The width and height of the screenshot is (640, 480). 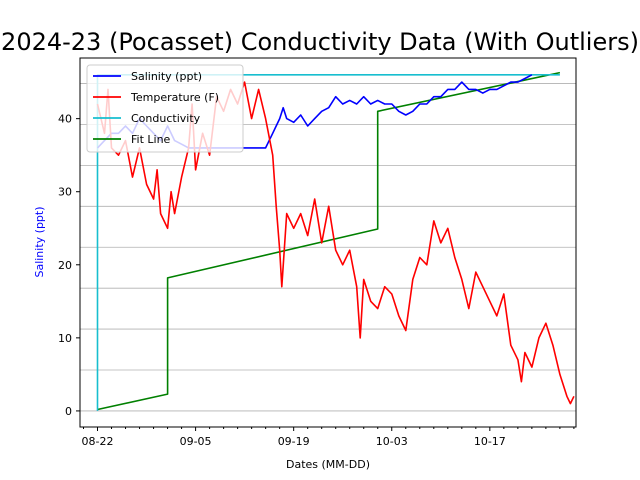 What do you see at coordinates (65, 192) in the screenshot?
I see `y-tick-label: 30` at bounding box center [65, 192].